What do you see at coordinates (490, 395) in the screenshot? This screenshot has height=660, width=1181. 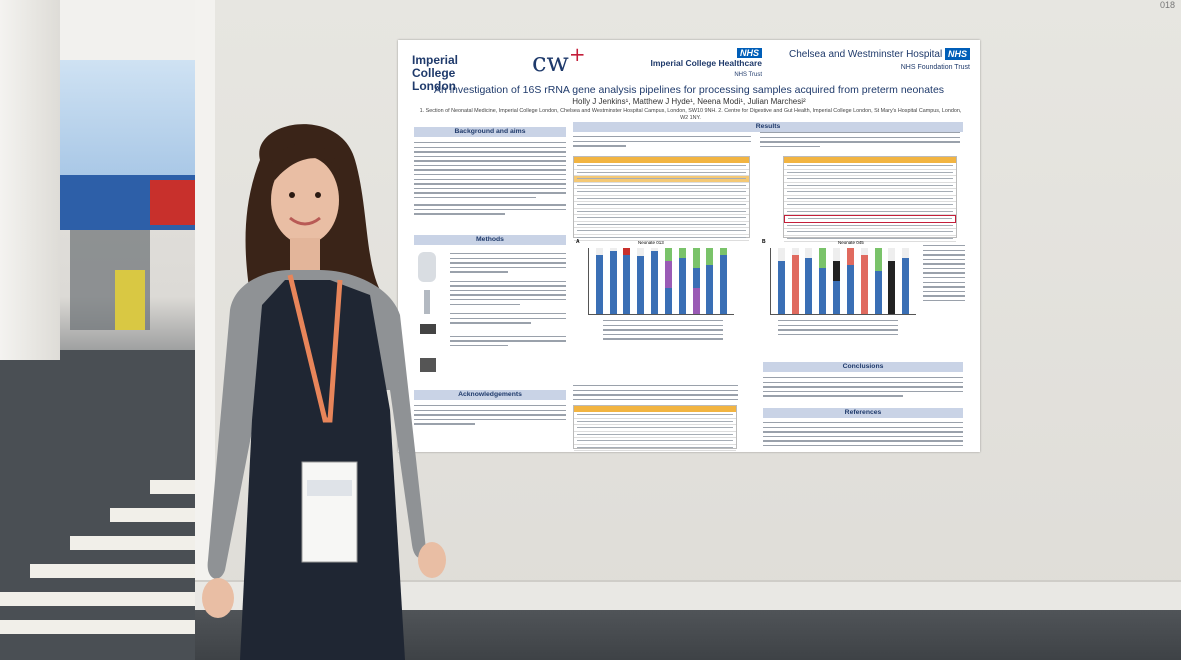 I see `section-acknowledgements: Acknowledgements` at bounding box center [490, 395].